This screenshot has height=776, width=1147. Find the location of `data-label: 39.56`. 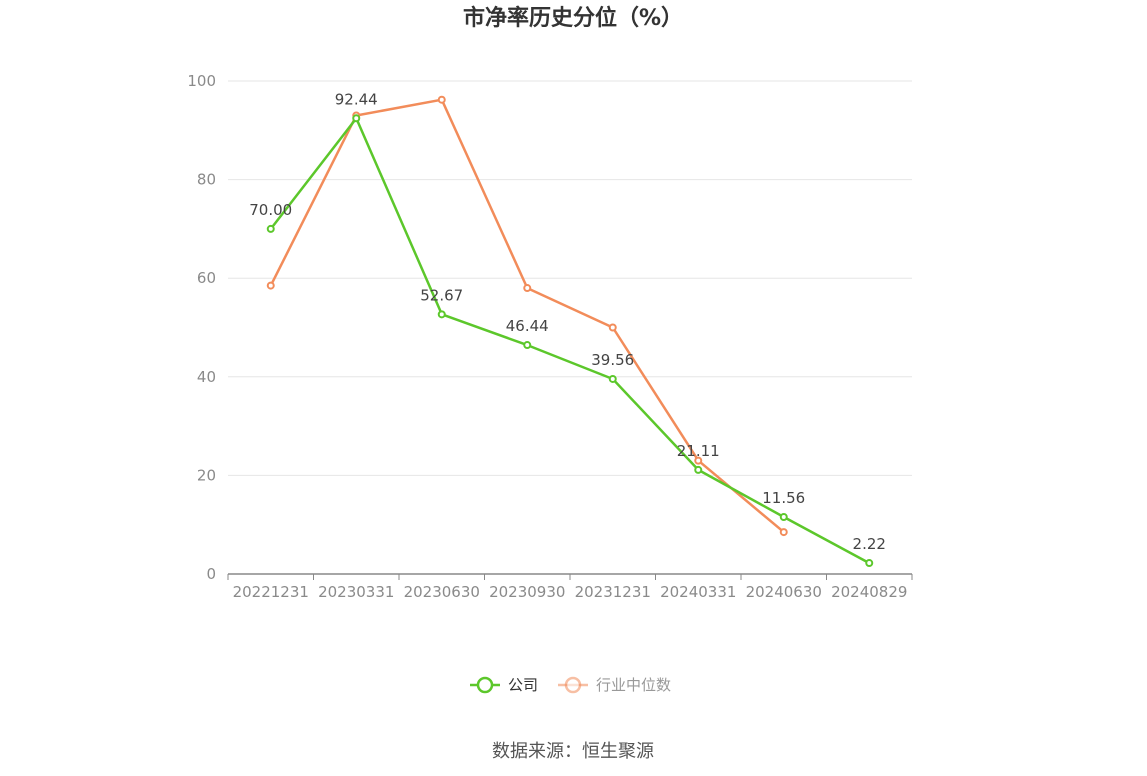

data-label: 39.56 is located at coordinates (612, 360).